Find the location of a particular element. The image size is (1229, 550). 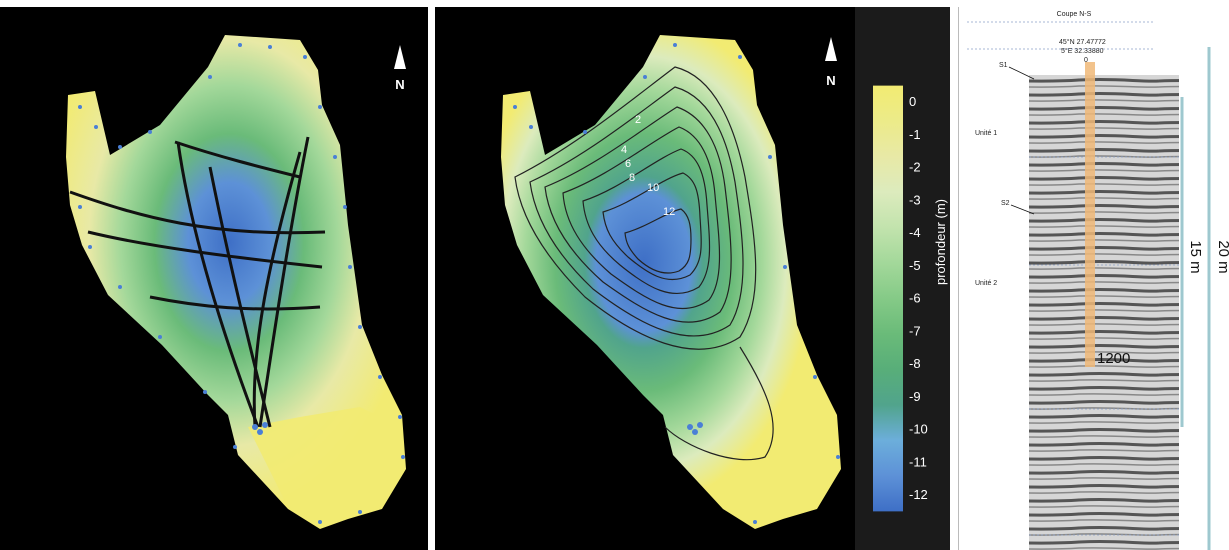

scale-label-15m: 15 m is located at coordinates (1195, 256).